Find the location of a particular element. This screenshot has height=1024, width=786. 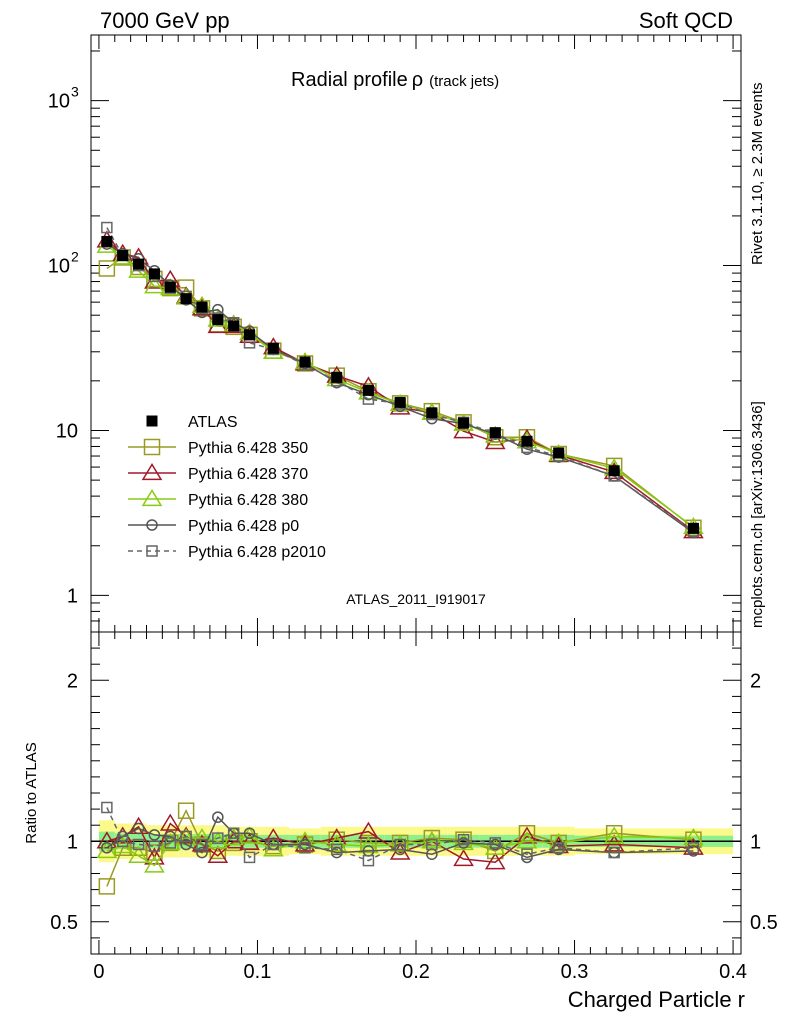

ratio-line-pythia-6-428-p2010 is located at coordinates (400, 834).